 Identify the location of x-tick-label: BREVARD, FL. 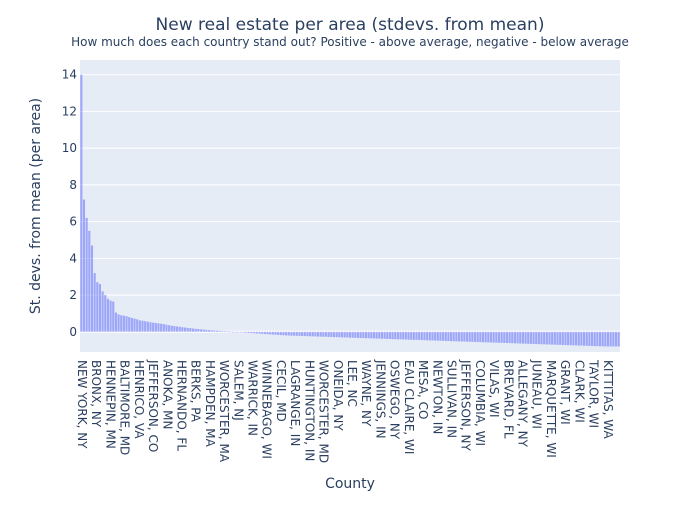
(508, 399).